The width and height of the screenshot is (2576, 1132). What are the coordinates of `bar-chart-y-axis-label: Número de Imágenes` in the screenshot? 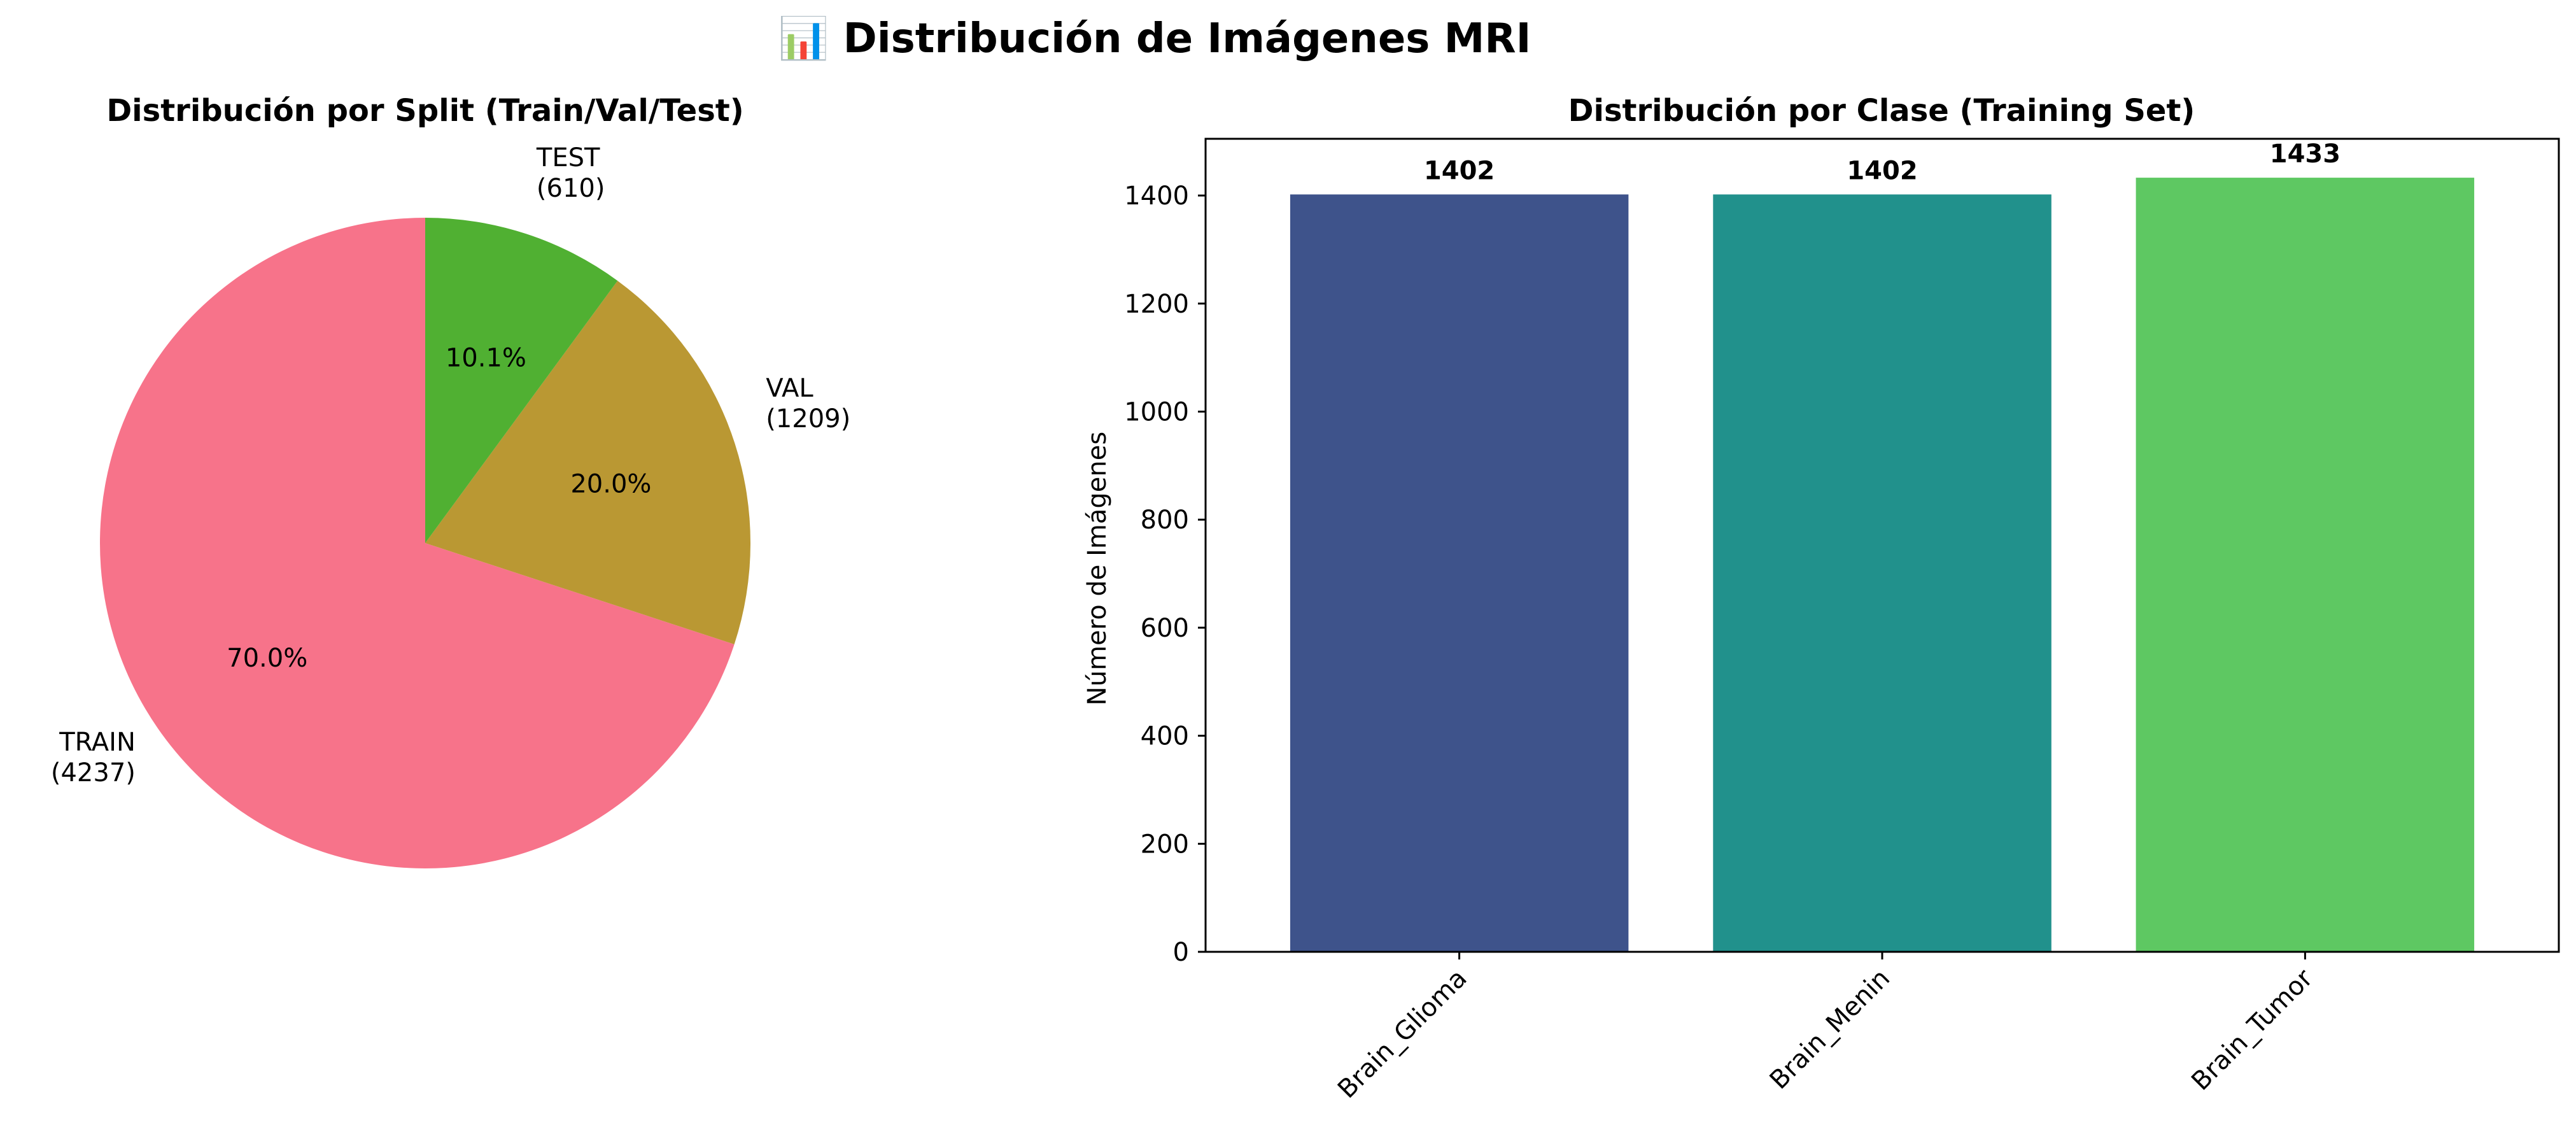 It's located at (1097, 568).